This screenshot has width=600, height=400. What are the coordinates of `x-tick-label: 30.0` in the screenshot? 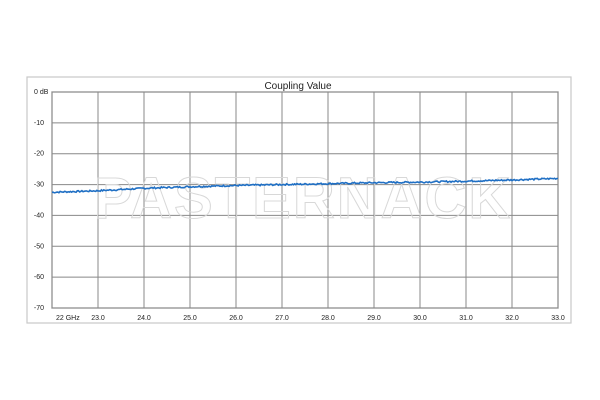 It's located at (420, 318).